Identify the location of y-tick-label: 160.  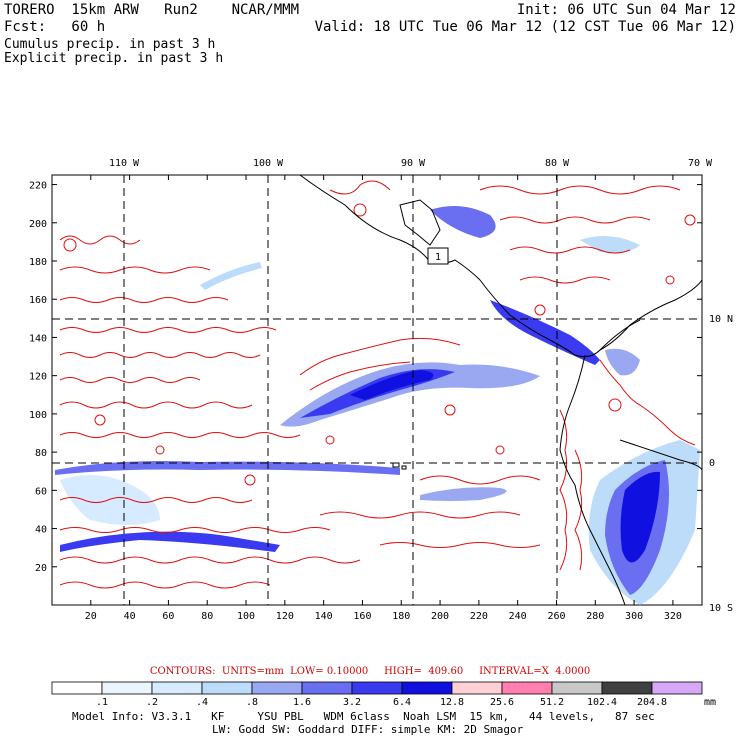
(38, 300).